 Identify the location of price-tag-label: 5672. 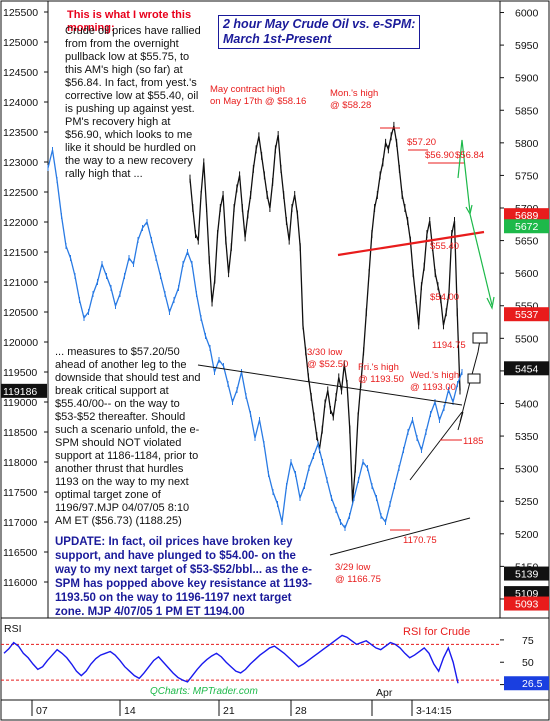
(527, 227).